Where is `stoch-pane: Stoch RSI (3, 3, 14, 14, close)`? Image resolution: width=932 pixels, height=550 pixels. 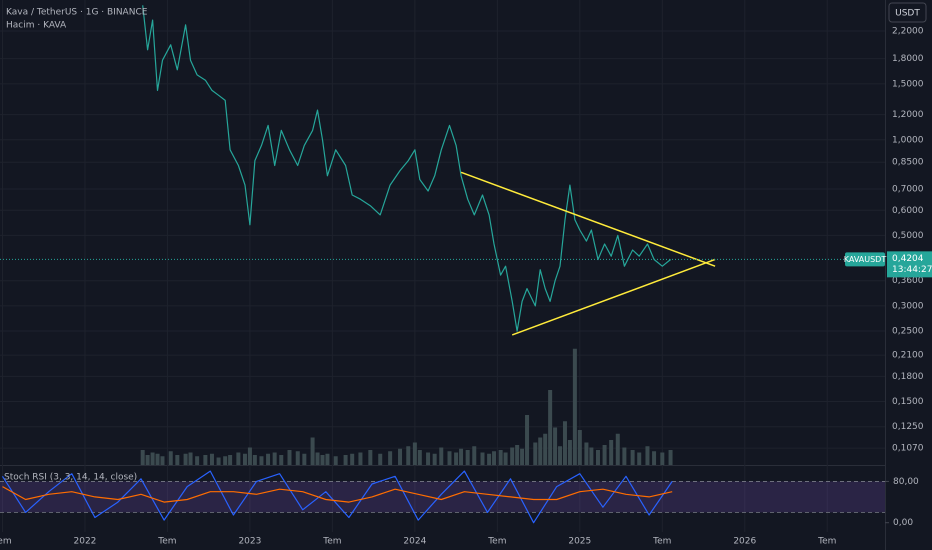 stoch-pane: Stoch RSI (3, 3, 14, 14, close) is located at coordinates (442, 497).